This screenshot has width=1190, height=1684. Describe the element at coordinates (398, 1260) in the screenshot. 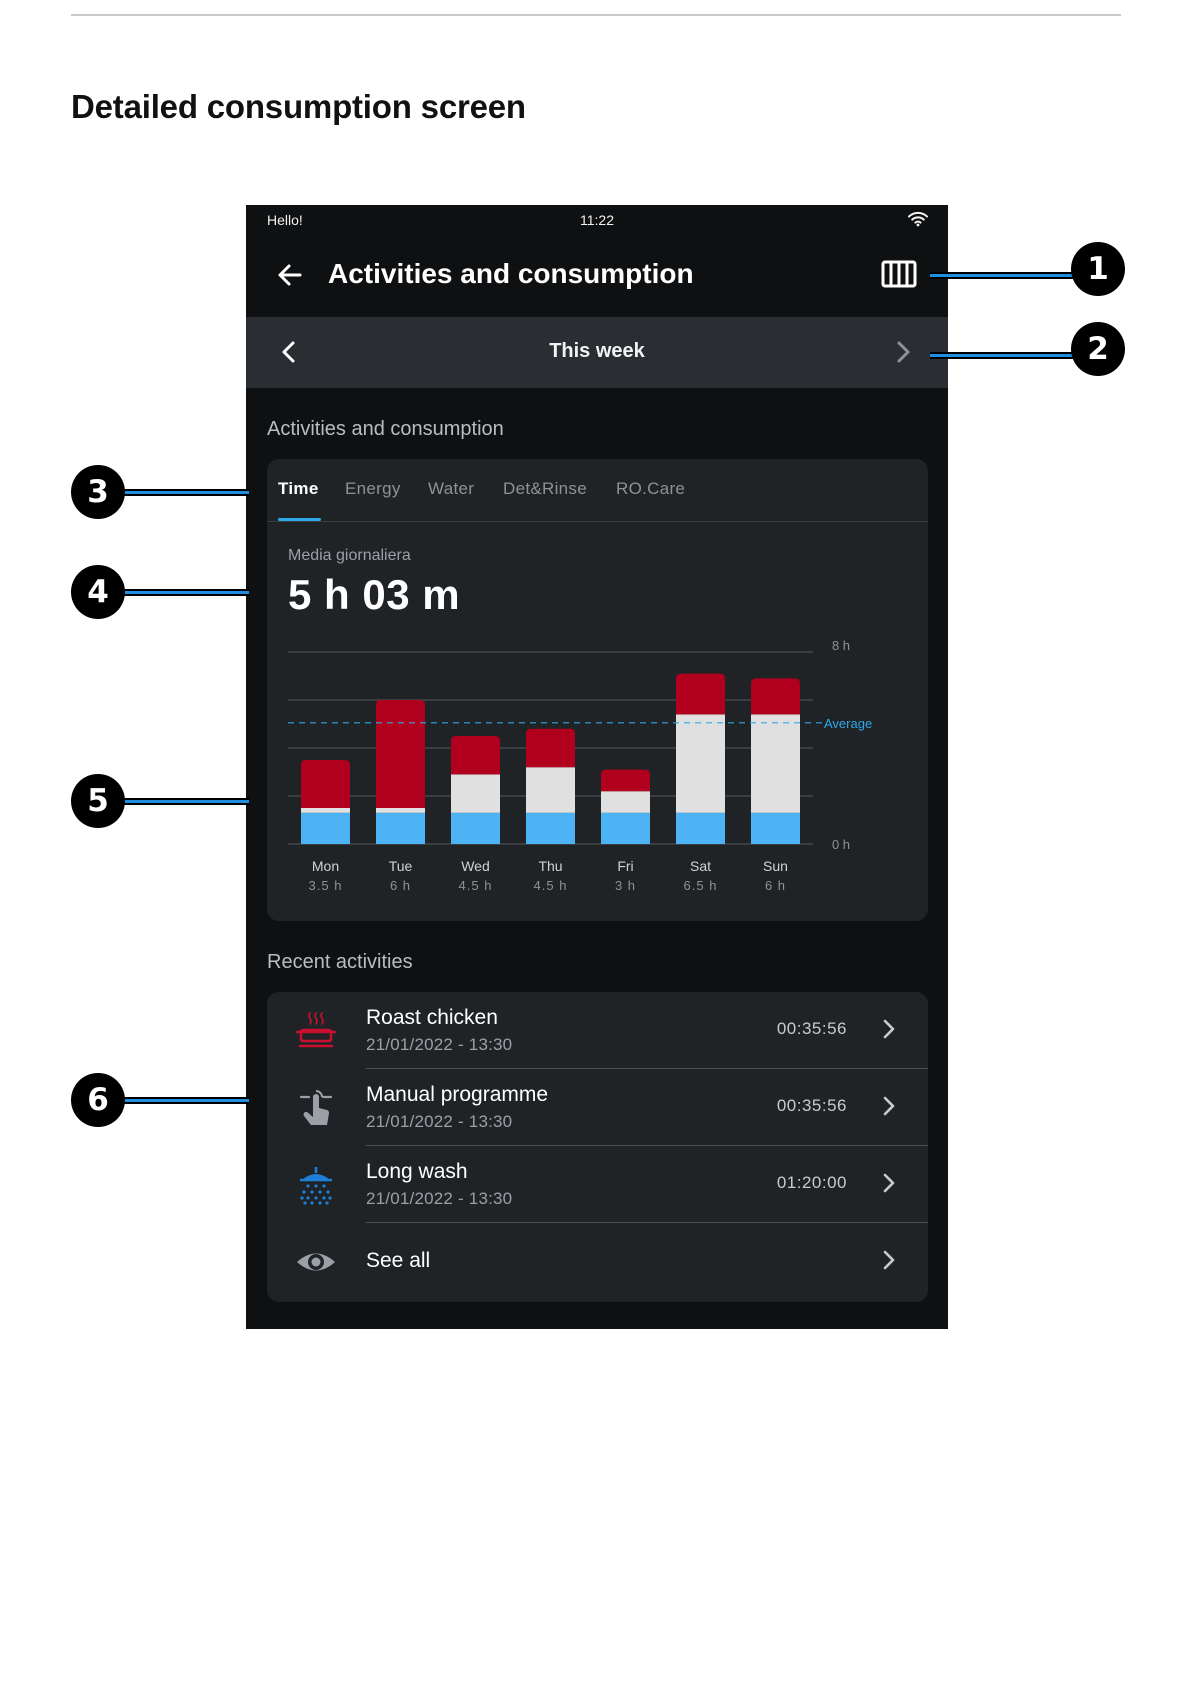

I see `see-all-label: See all` at that location.